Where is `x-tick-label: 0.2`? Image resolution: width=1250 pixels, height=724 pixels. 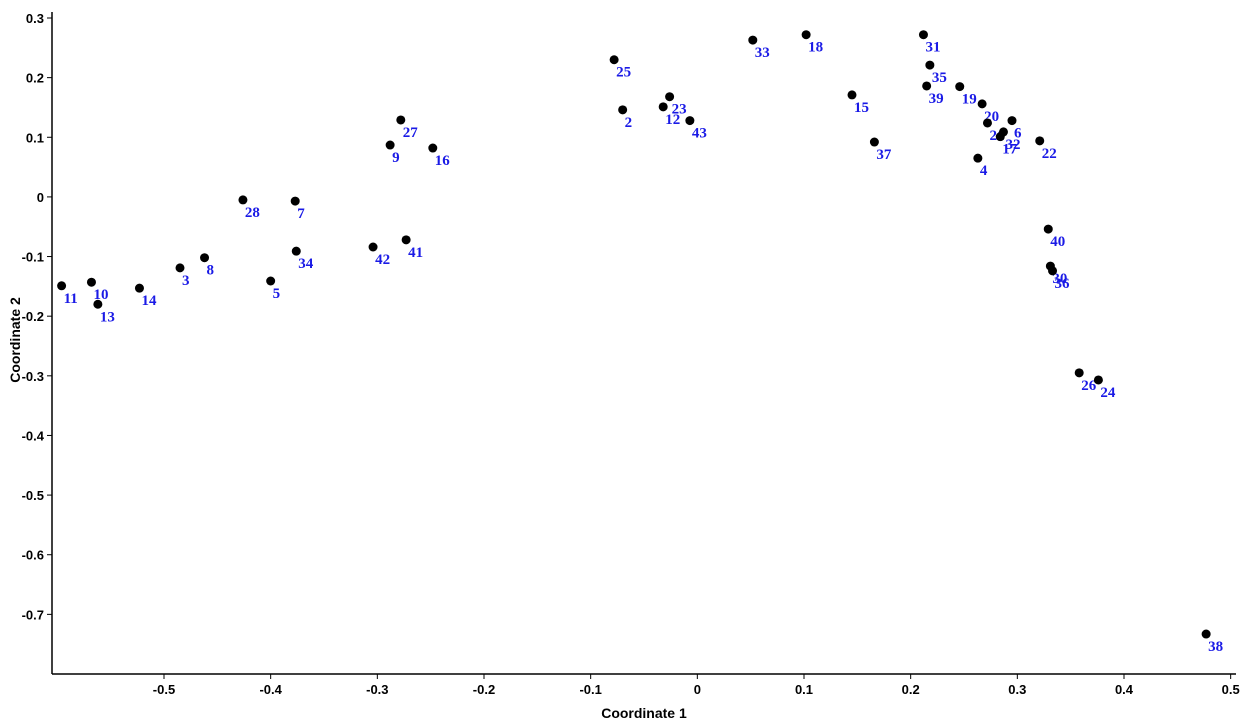 x-tick-label: 0.2 is located at coordinates (911, 689).